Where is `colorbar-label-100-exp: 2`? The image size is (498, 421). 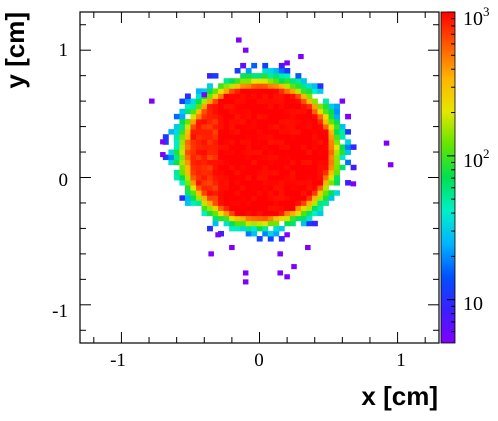 colorbar-label-100-exp: 2 is located at coordinates (486, 153).